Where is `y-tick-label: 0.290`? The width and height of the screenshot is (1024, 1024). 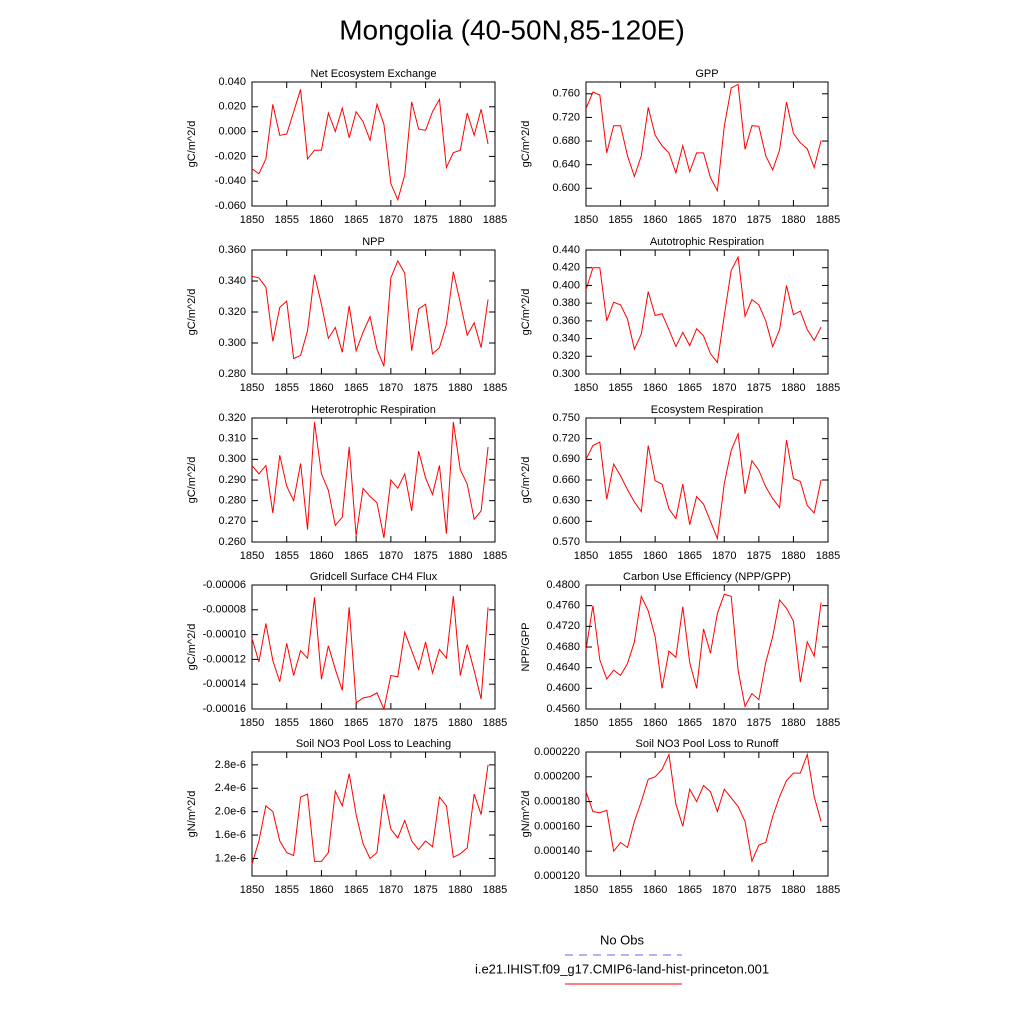
y-tick-label: 0.290 is located at coordinates (232, 480).